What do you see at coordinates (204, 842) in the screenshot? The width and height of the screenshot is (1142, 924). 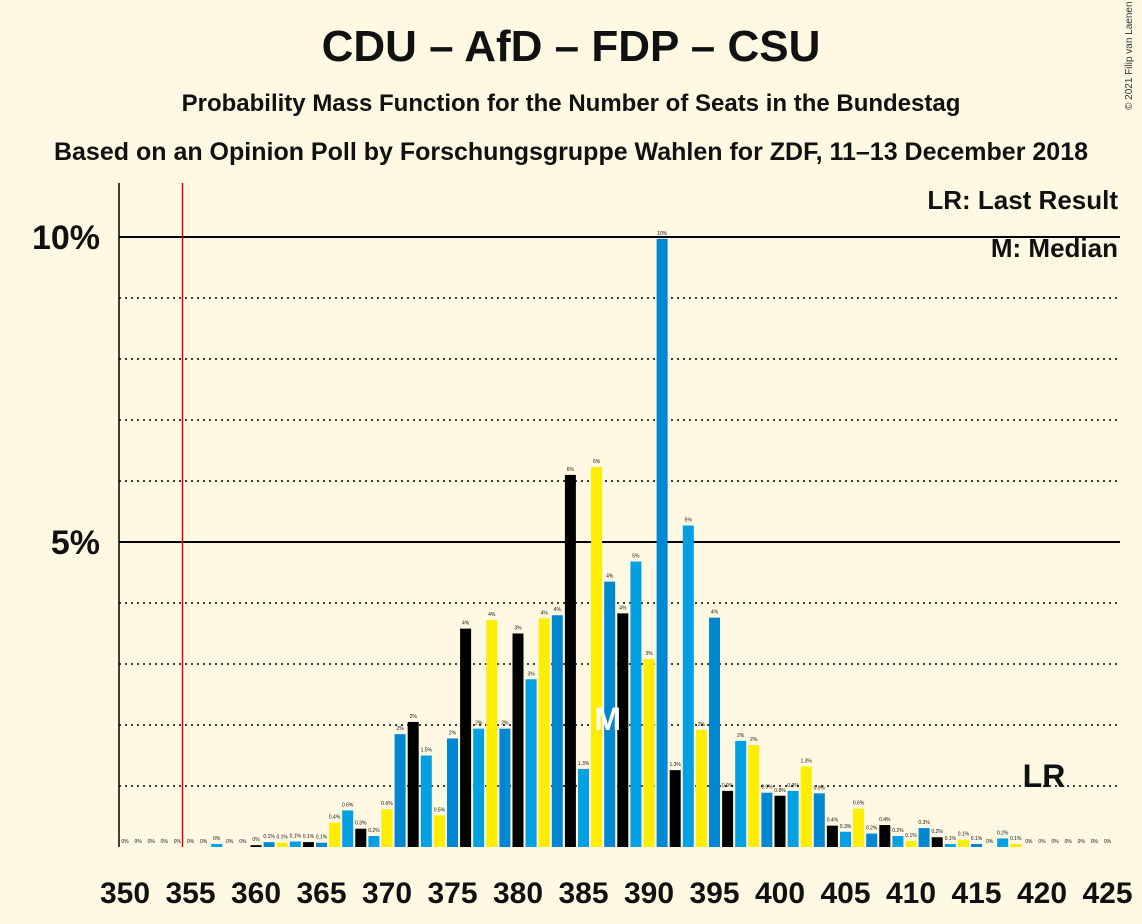 I see `bar-label-356: 0%` at bounding box center [204, 842].